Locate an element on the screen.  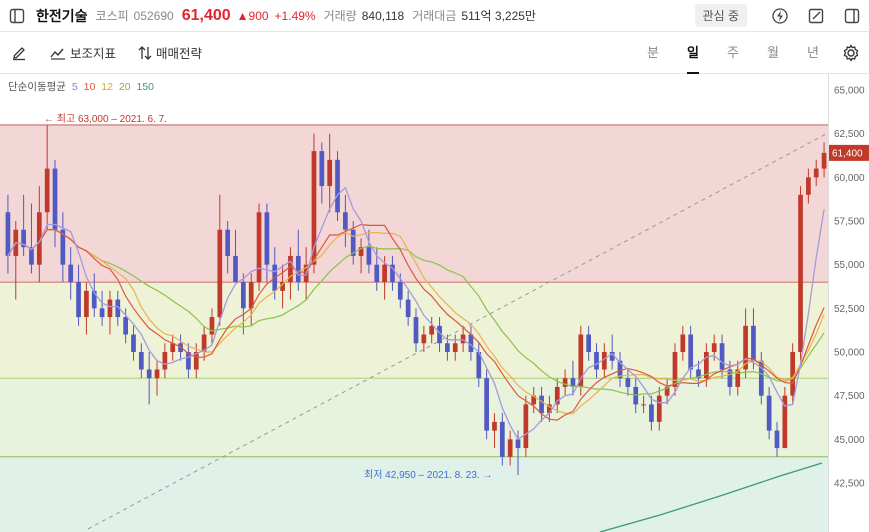
panel-toggle-icon is located at coordinates (852, 16).